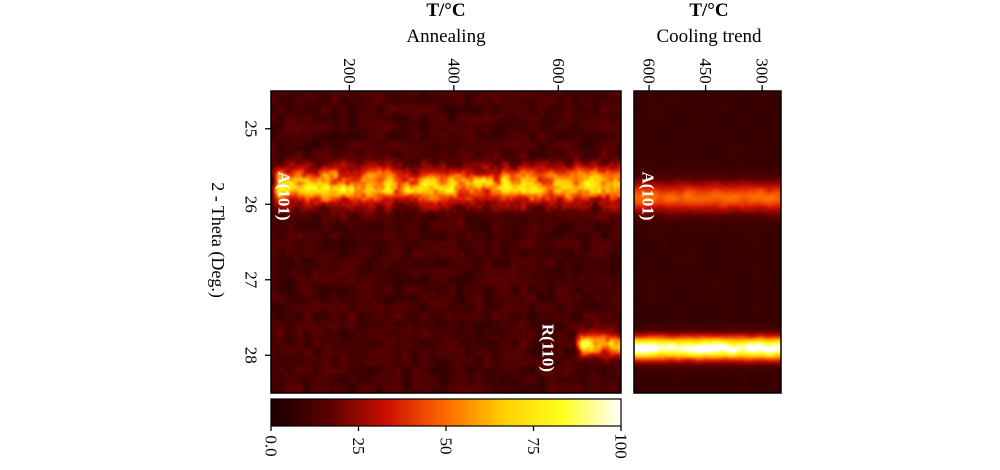  What do you see at coordinates (284, 195) in the screenshot?
I see `peak-label-a101-annealing: A(101)` at bounding box center [284, 195].